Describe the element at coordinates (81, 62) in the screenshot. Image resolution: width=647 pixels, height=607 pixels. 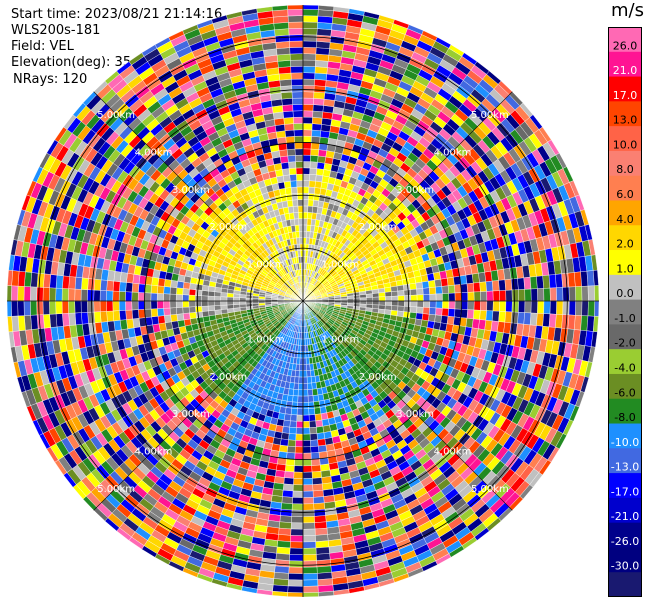
I see `elevation-label: Elevation(deg): 35.30` at that location.